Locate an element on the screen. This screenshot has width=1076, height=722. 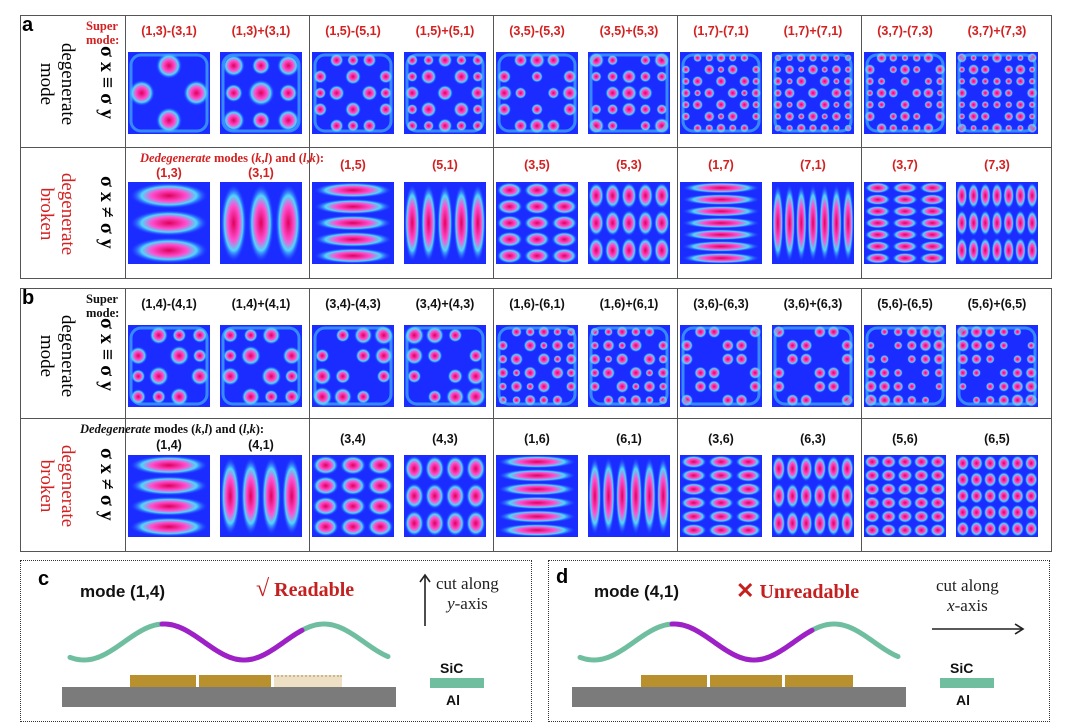
up-arrow-icon is located at coordinates (425, 599).